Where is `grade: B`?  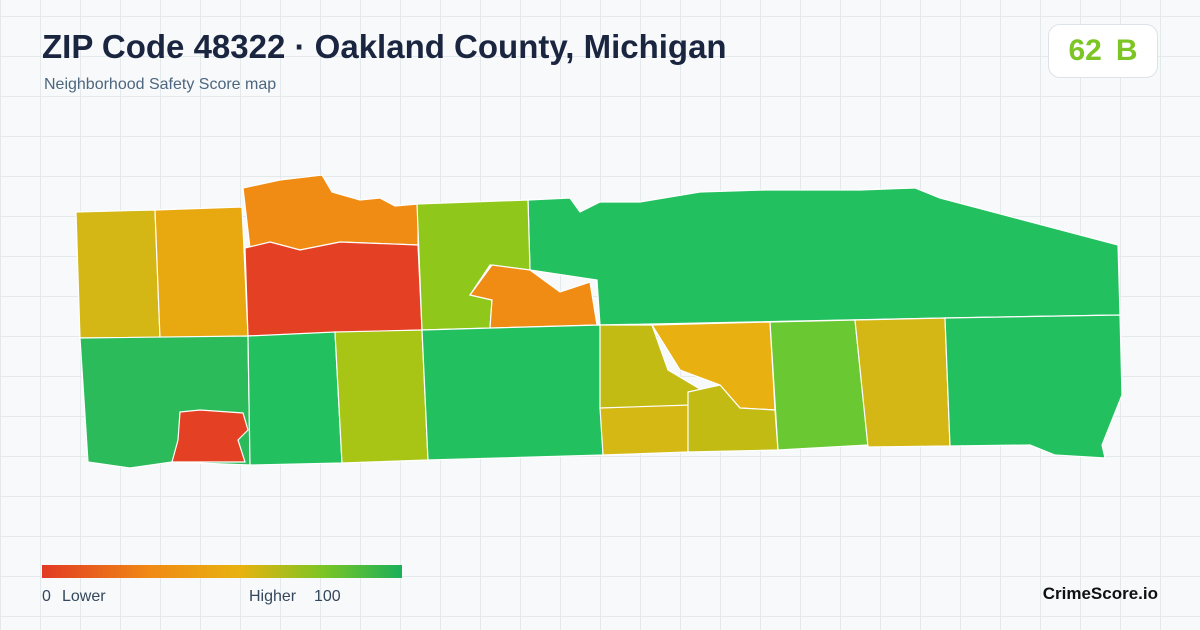 grade: B is located at coordinates (1126, 50).